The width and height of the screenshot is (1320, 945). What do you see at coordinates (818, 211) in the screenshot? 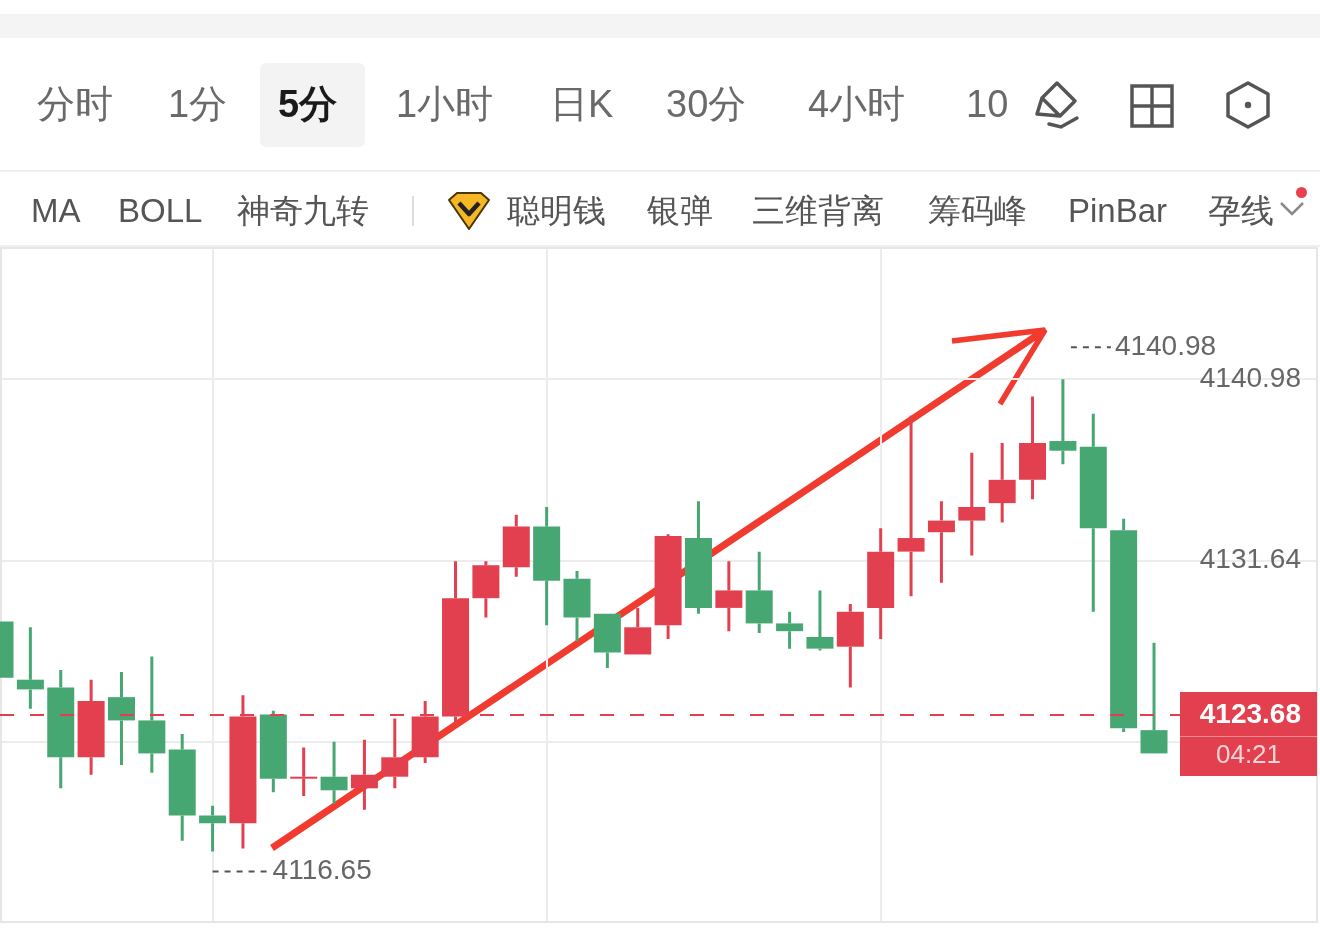
I see `indicator-label: 三维背离` at bounding box center [818, 211].